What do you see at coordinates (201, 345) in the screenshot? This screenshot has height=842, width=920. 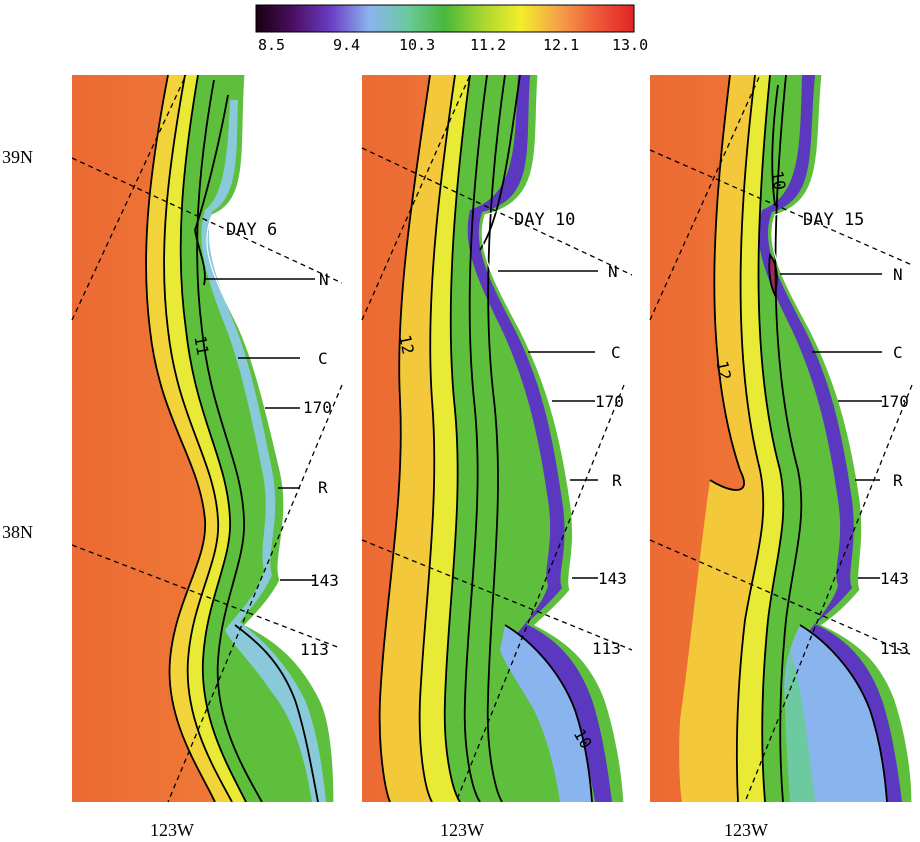 I see `contour-label: 11` at bounding box center [201, 345].